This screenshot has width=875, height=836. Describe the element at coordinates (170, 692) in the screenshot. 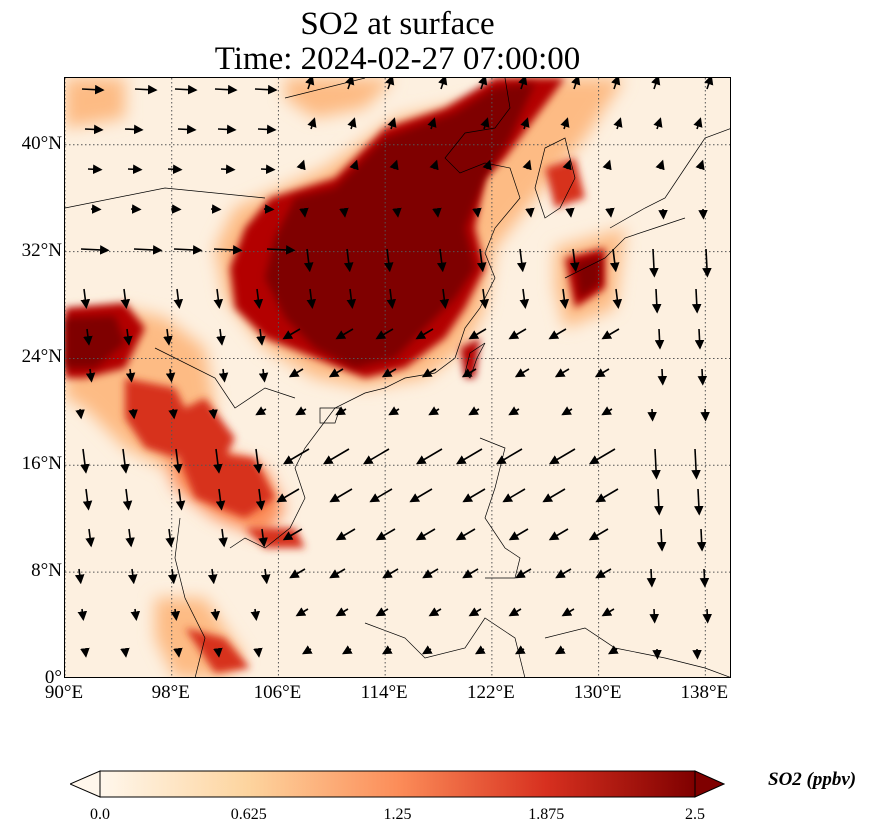

I see `lon-tick-label: 98°E` at that location.